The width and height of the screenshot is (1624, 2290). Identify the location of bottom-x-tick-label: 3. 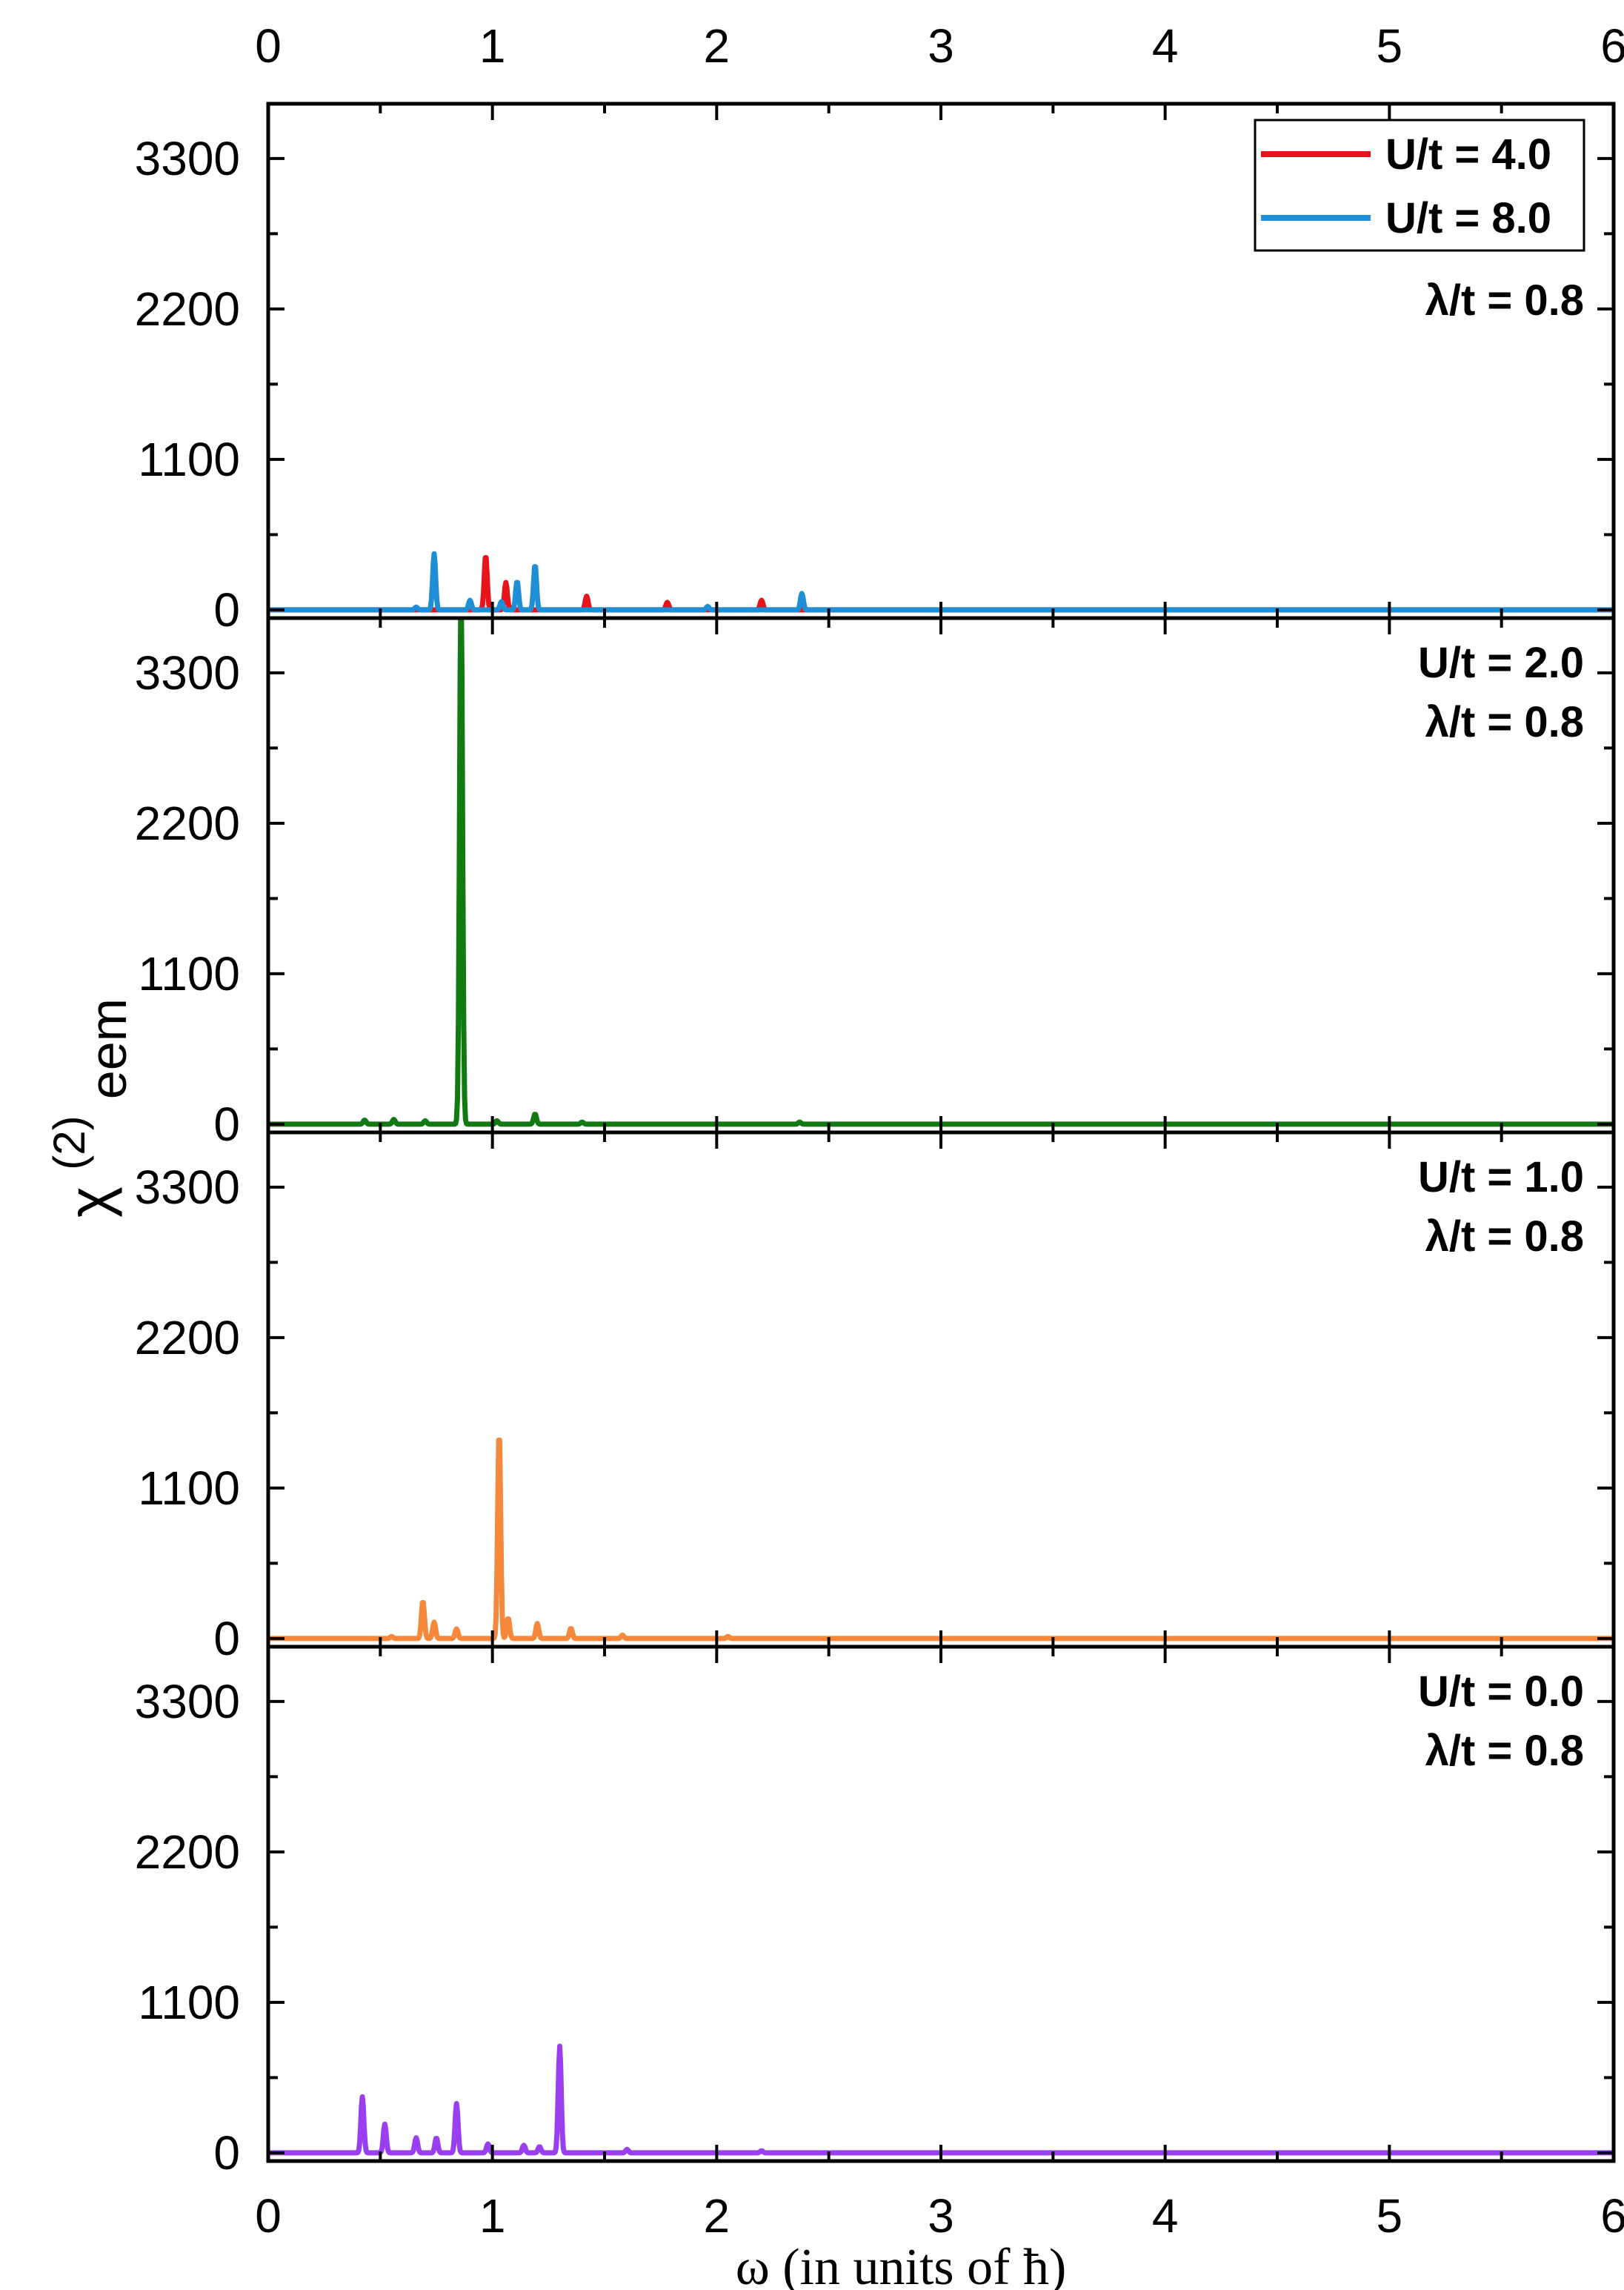
(941, 2216).